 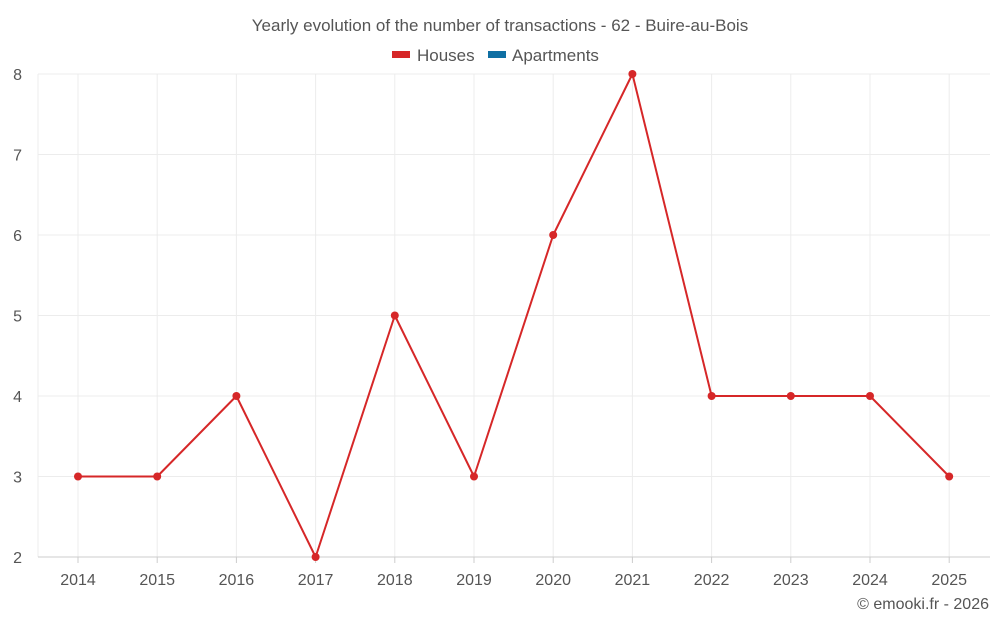 I want to click on y-tick-label: 3, so click(x=17, y=478).